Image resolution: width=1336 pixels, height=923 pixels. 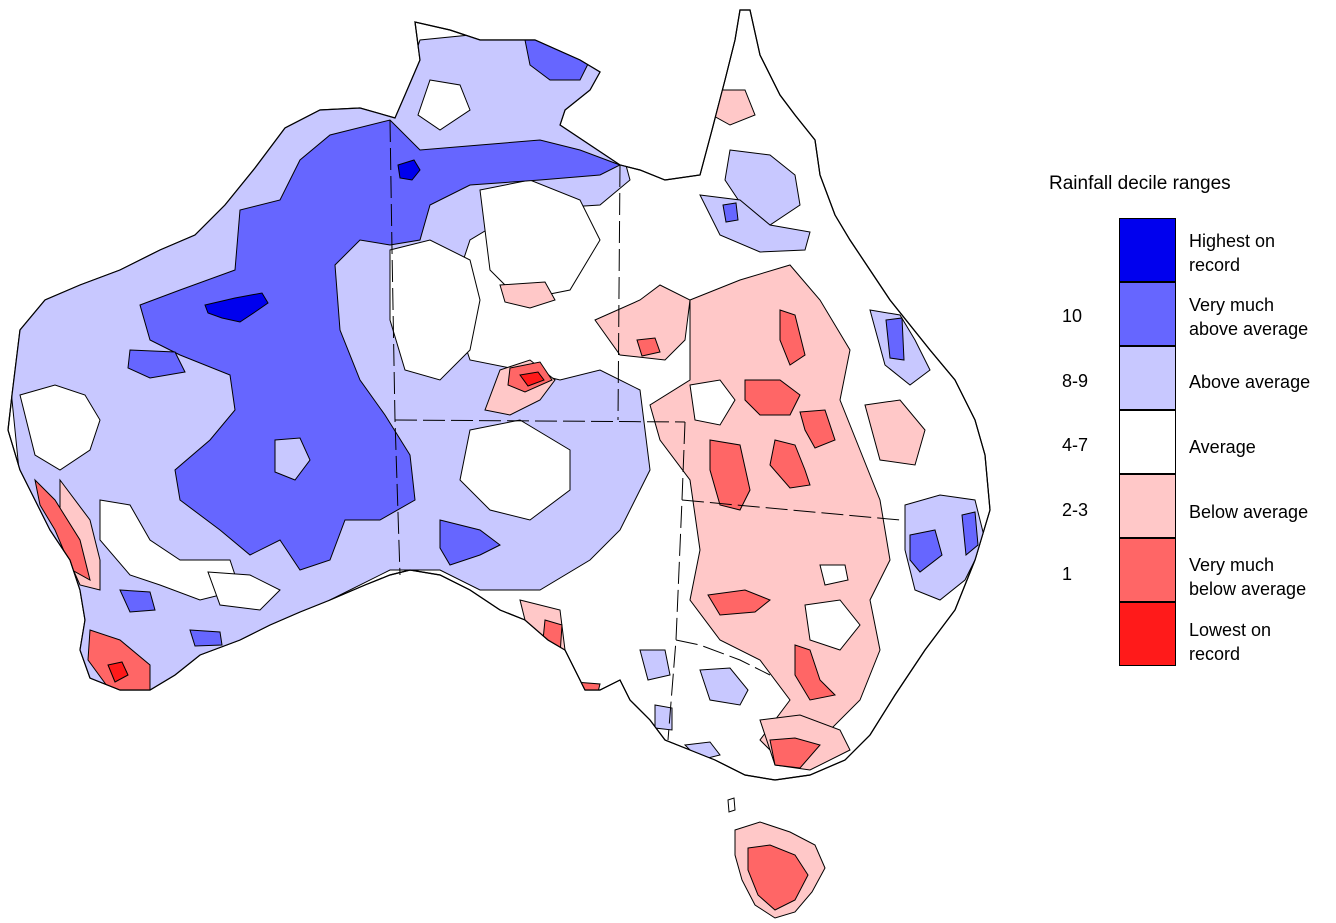 What do you see at coordinates (1072, 316) in the screenshot?
I see `range-label-10: 10` at bounding box center [1072, 316].